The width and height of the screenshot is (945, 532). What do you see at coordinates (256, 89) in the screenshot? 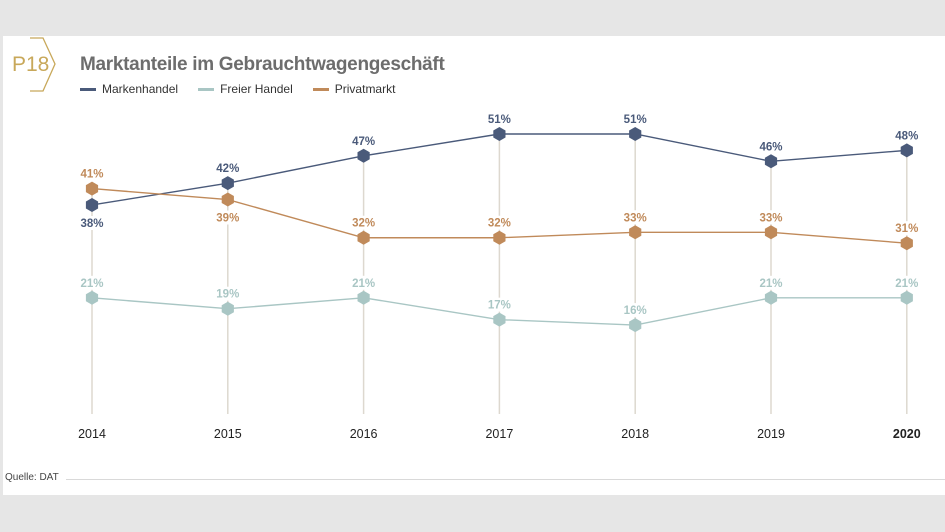
I see `legend-label: Freier Handel` at bounding box center [256, 89].